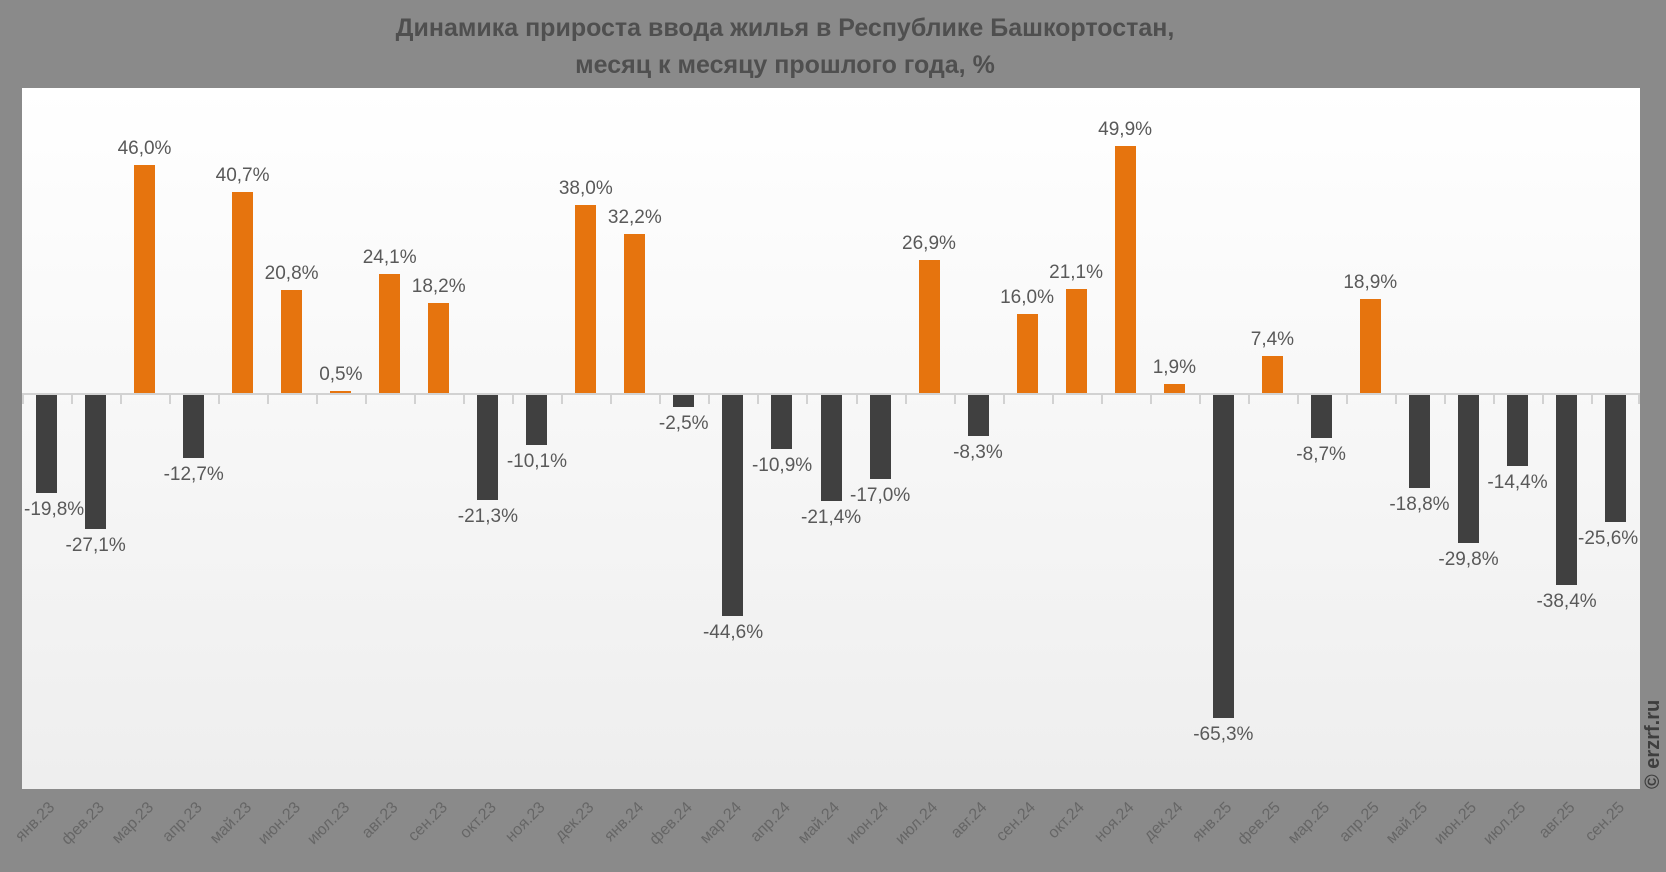 The width and height of the screenshot is (1666, 872). I want to click on x-axis-label-сен.25: сен.25, so click(1604, 822).